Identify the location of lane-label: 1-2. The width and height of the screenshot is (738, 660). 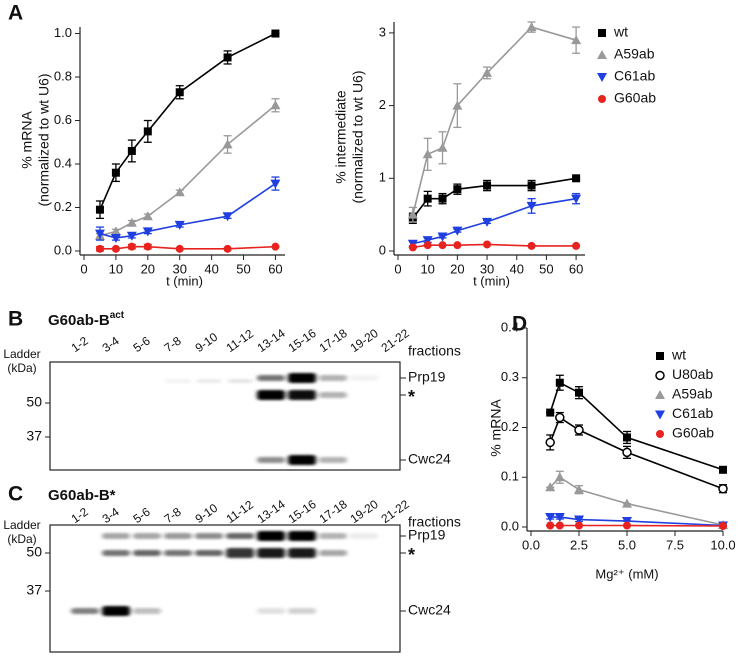
(80, 515).